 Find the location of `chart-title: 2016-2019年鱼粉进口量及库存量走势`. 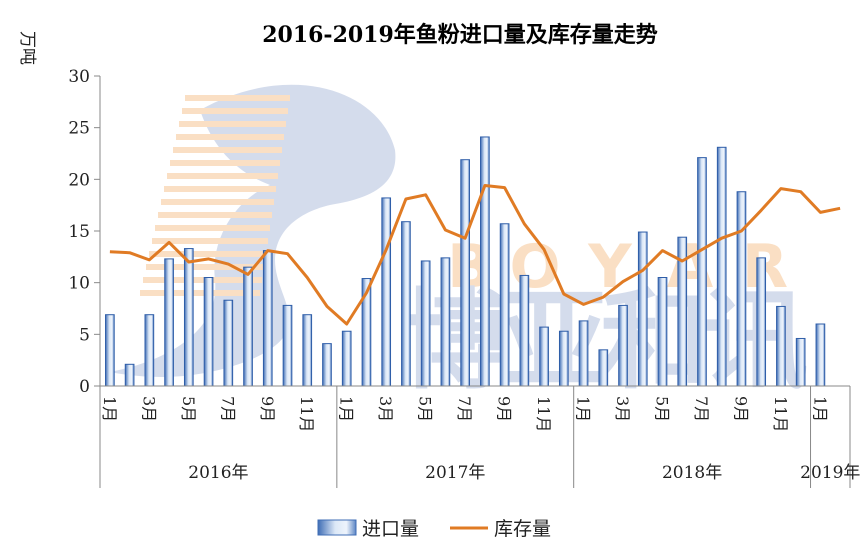

chart-title: 2016-2019年鱼粉进口量及库存量走势 is located at coordinates (460, 35).